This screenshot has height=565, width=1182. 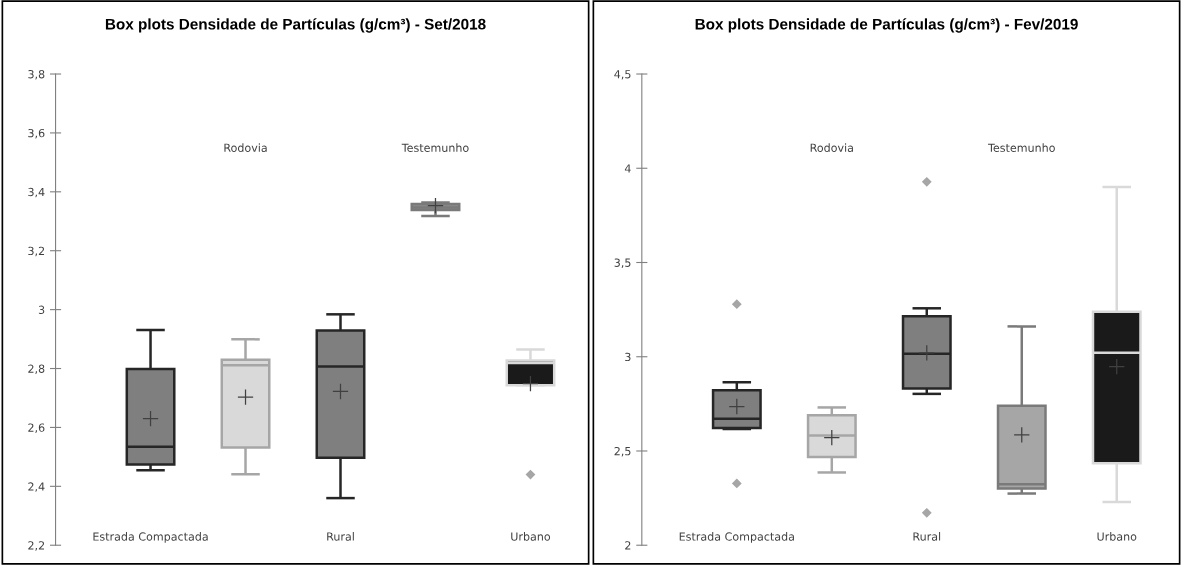 I want to click on y-tick-label: 3,8, so click(x=36, y=74).